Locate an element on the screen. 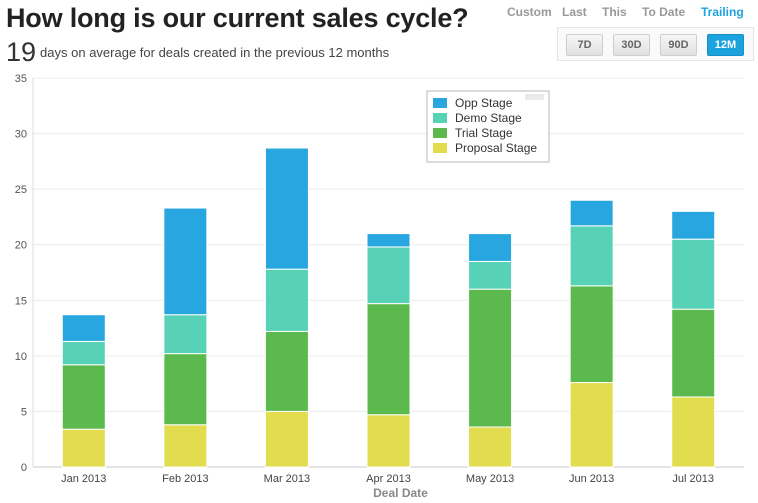 This screenshot has width=758, height=503. y-tick-label: 25 is located at coordinates (21, 190).